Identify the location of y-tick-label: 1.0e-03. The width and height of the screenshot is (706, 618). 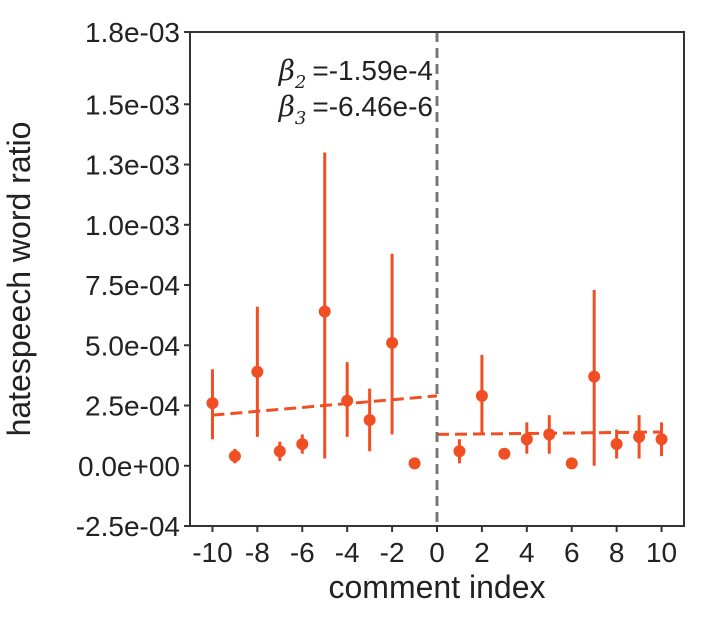
(132, 225).